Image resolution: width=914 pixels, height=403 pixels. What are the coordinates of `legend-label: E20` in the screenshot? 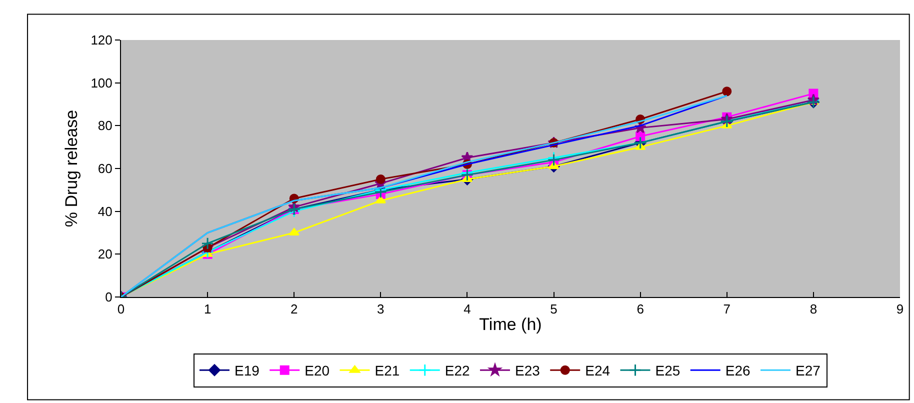 It's located at (317, 370).